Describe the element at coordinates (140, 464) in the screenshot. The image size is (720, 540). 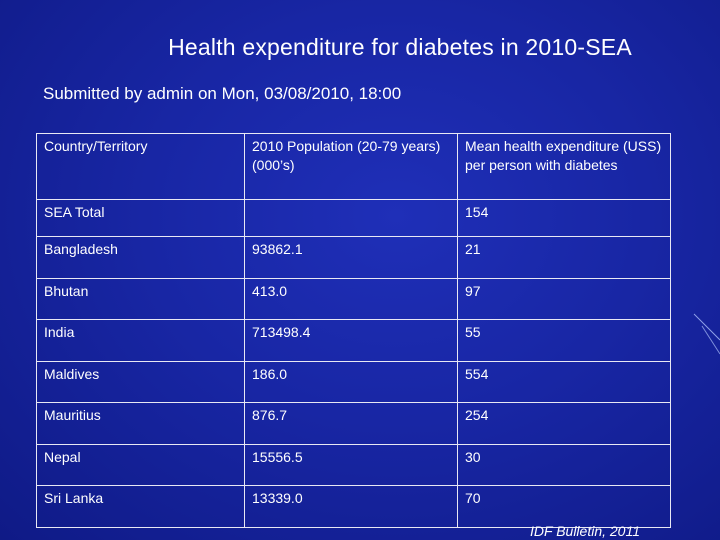
I see `cell-country: Nepal` at that location.